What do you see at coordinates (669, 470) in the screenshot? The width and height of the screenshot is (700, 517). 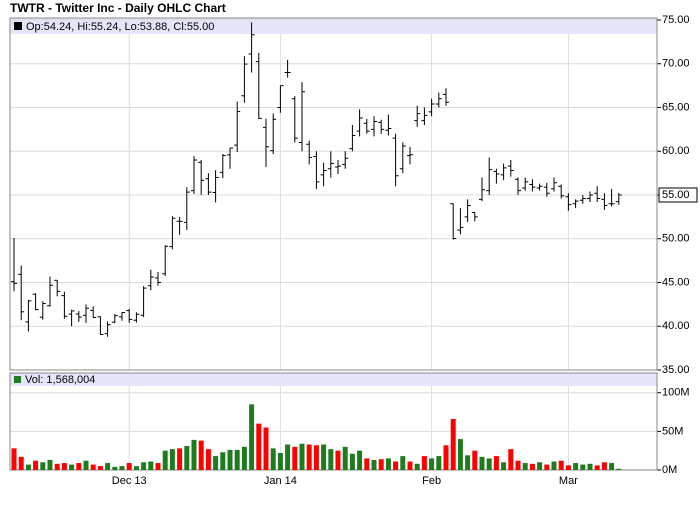 I see `volume-tick-label: 0M` at bounding box center [669, 470].